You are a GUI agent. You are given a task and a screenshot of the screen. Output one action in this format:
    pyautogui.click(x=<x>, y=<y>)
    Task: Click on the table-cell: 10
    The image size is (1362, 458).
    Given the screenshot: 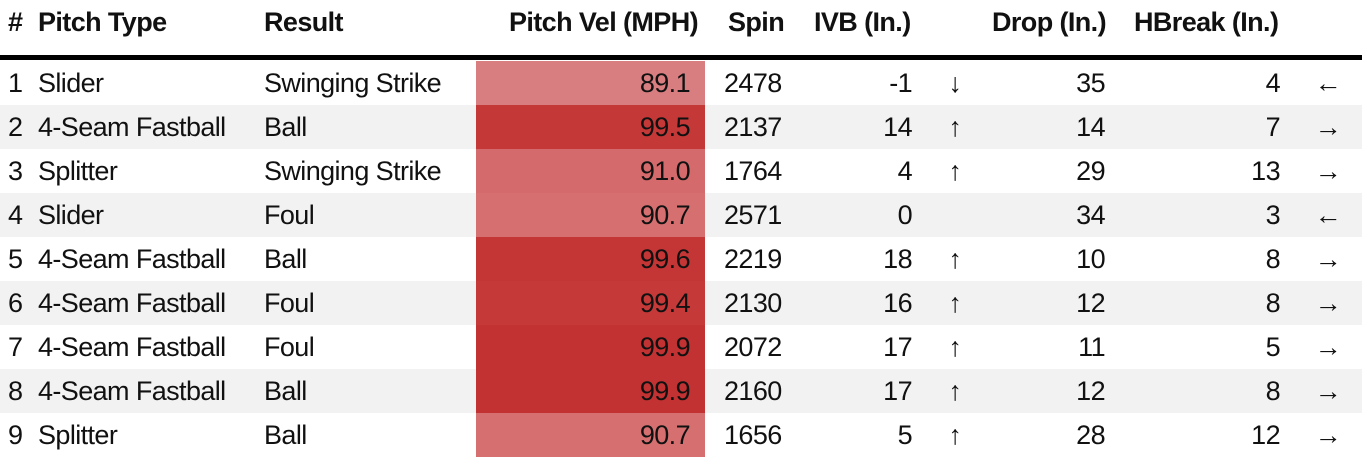 What is the action you would take?
    pyautogui.click(x=1090, y=259)
    